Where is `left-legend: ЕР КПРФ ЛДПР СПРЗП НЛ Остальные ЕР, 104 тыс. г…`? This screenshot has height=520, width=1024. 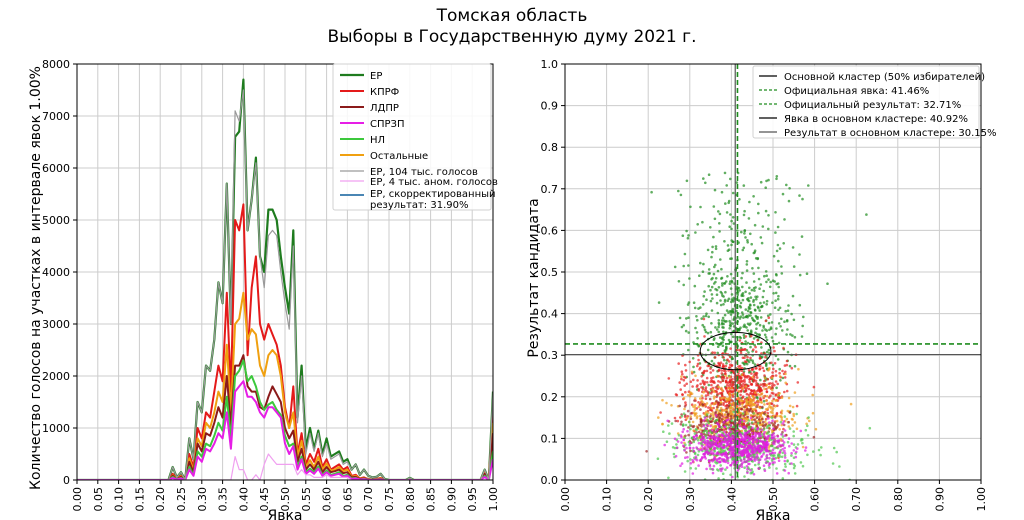 left-legend: ЕР КПРФ ЛДПР СПРЗП НЛ Остальные ЕР, 104 тыс. г… is located at coordinates (415, 137).